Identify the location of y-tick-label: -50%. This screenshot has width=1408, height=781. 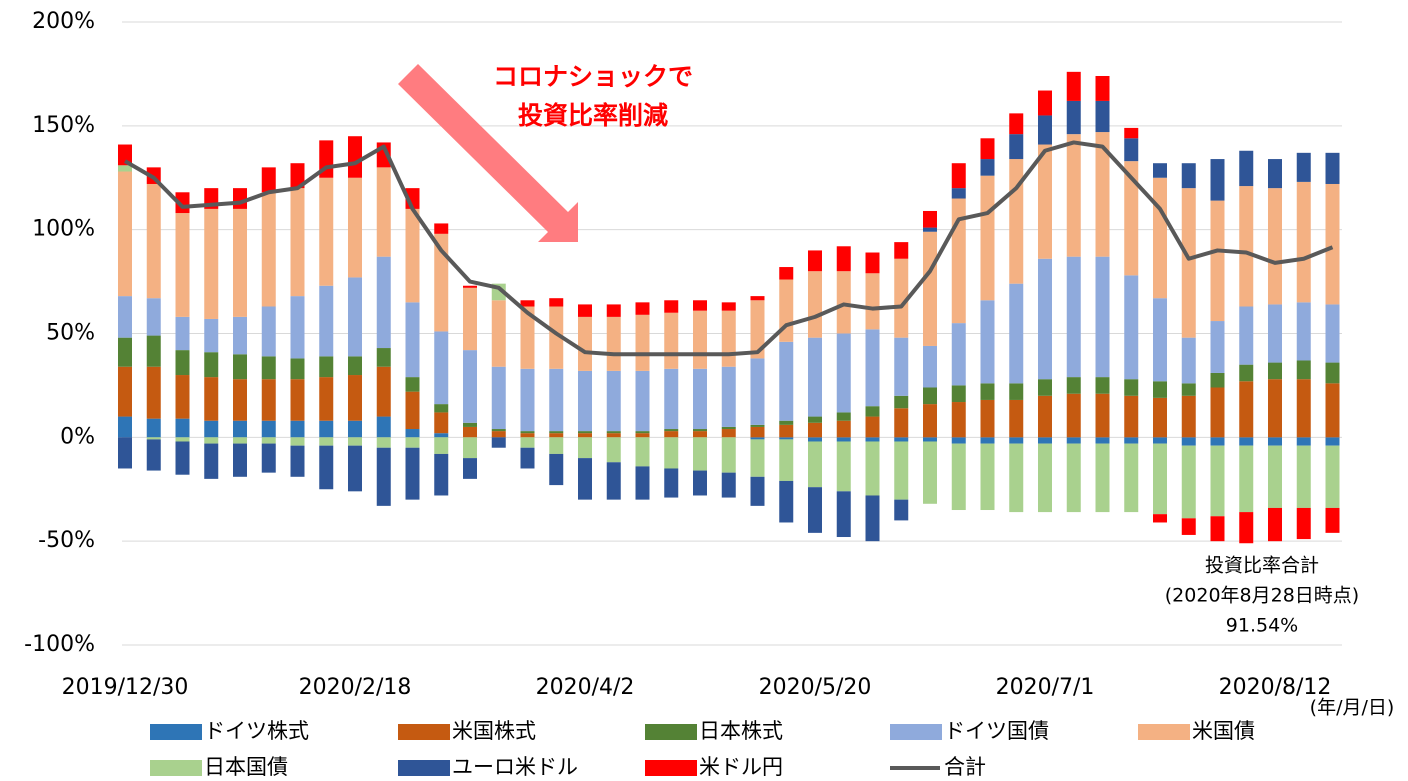
(66, 540).